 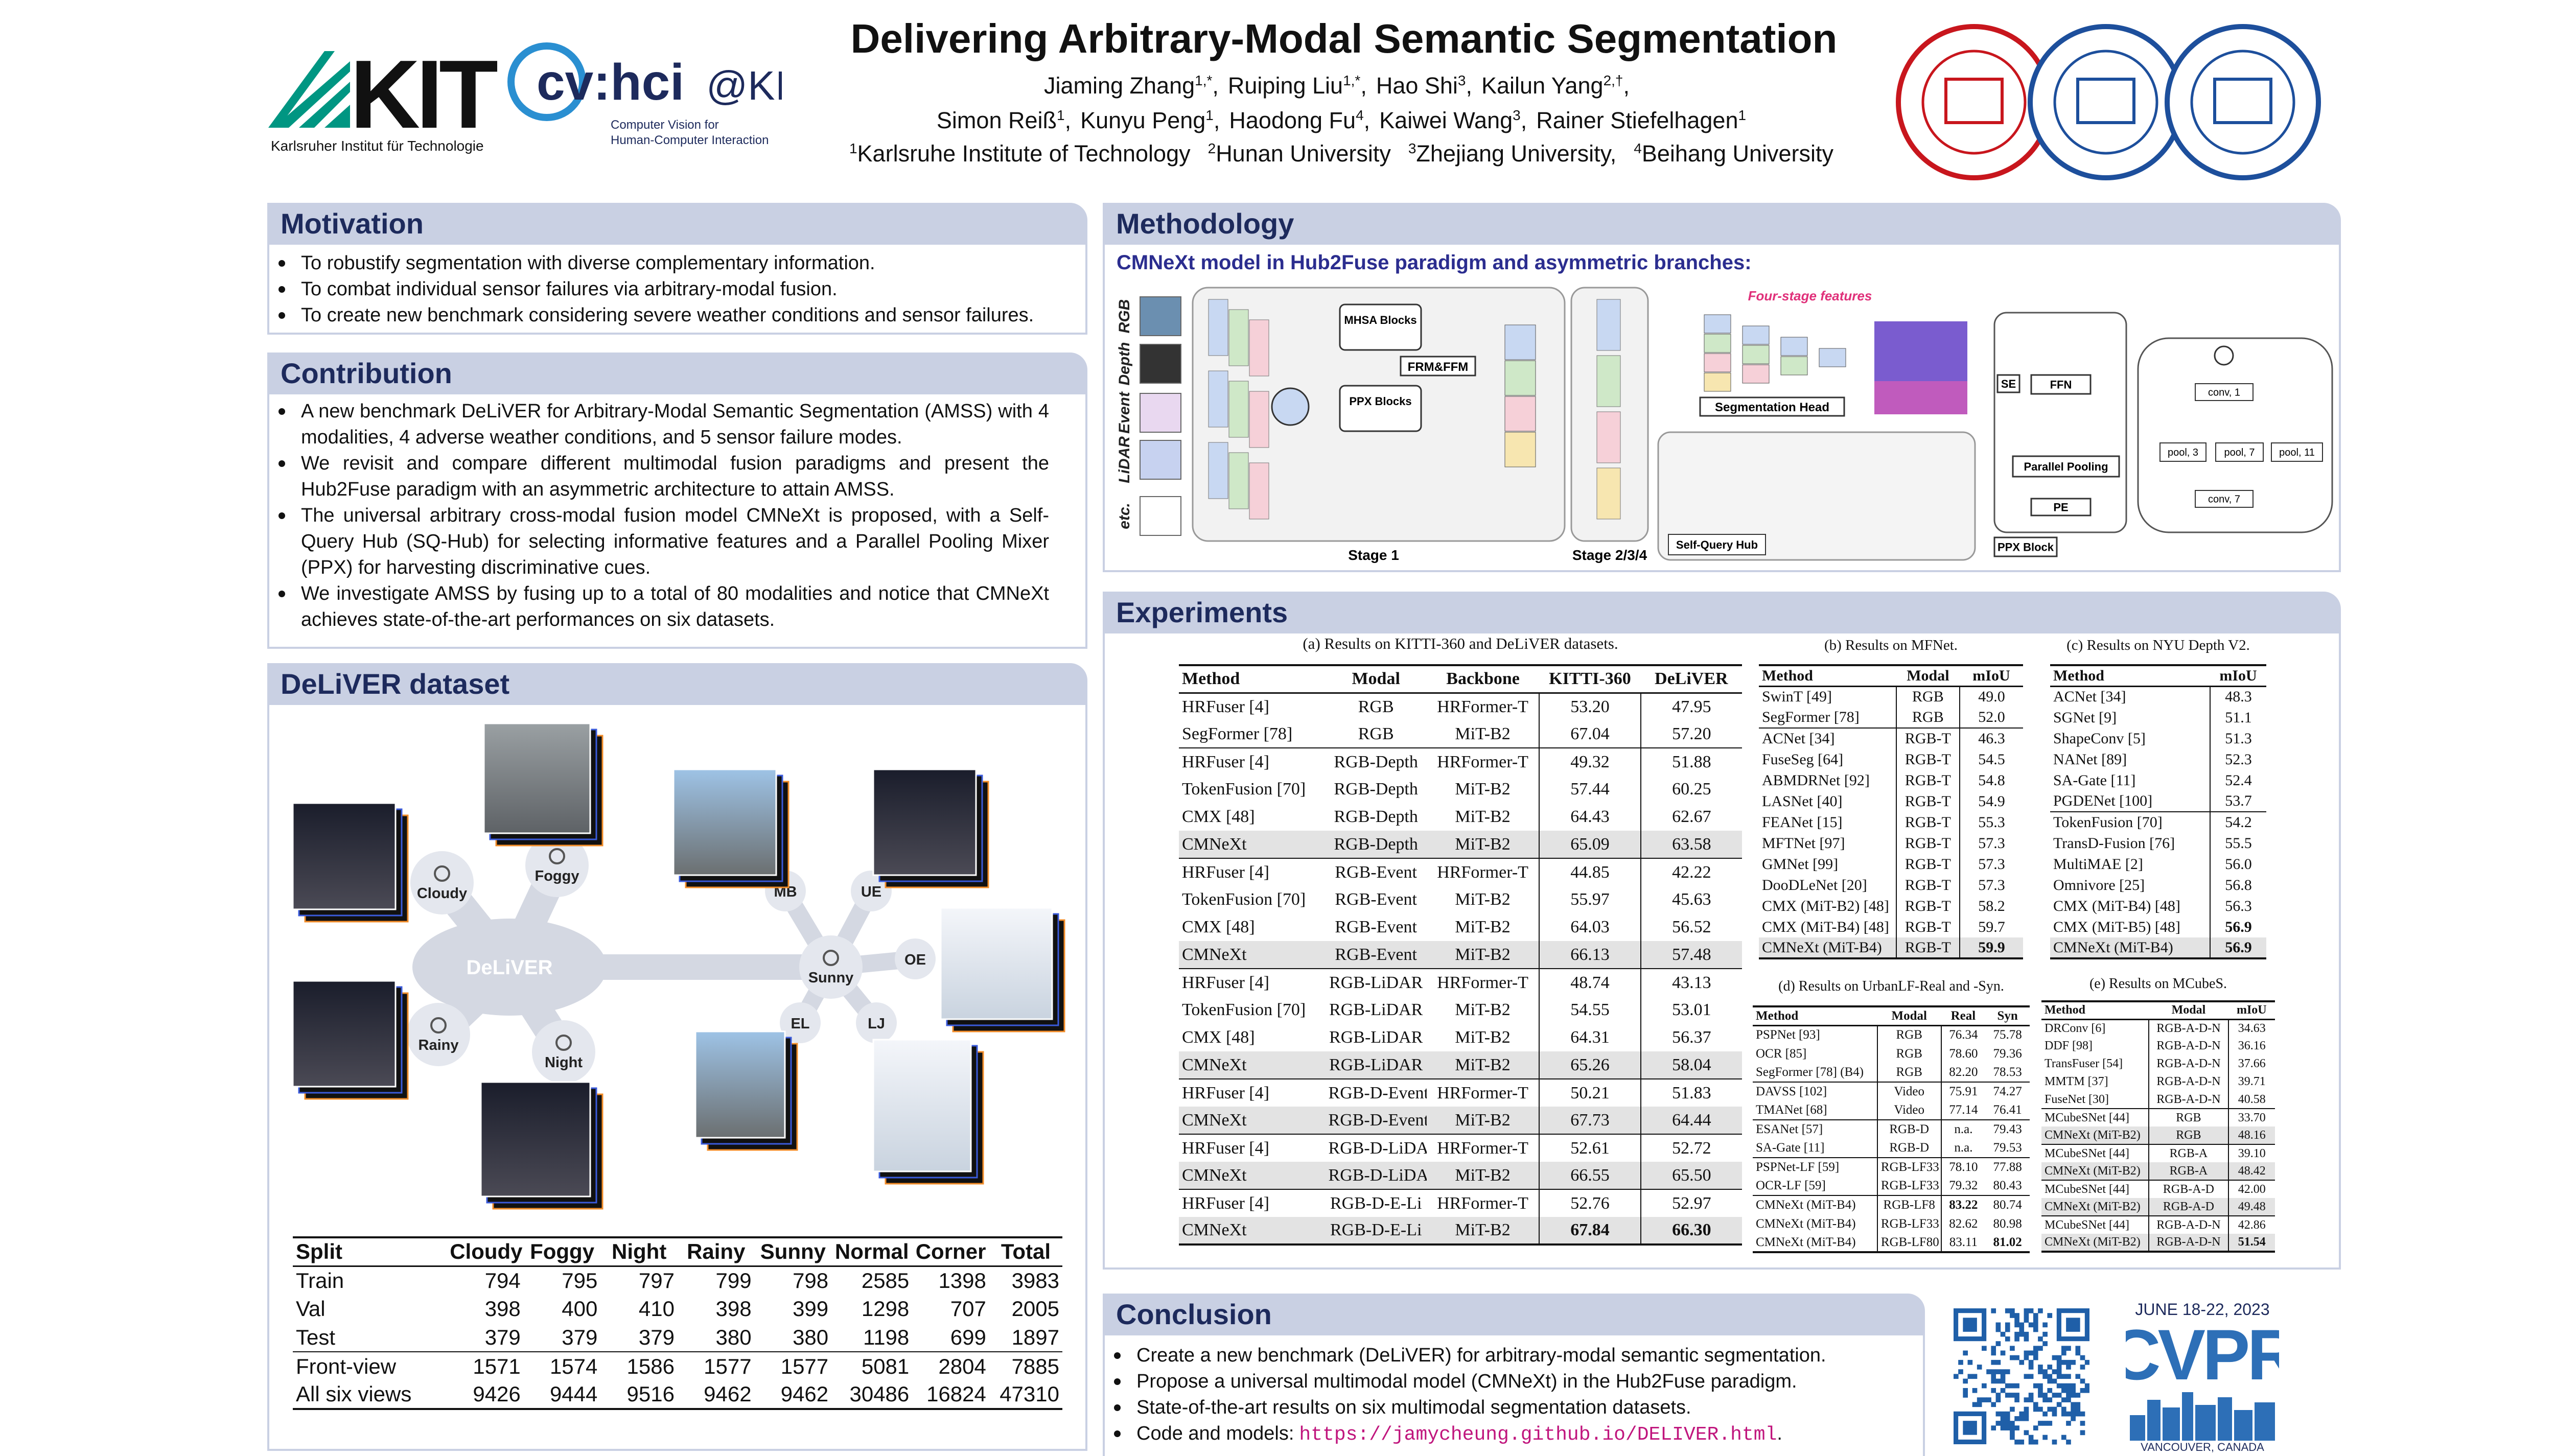 I want to click on qr-finder, so click(x=1970, y=1325).